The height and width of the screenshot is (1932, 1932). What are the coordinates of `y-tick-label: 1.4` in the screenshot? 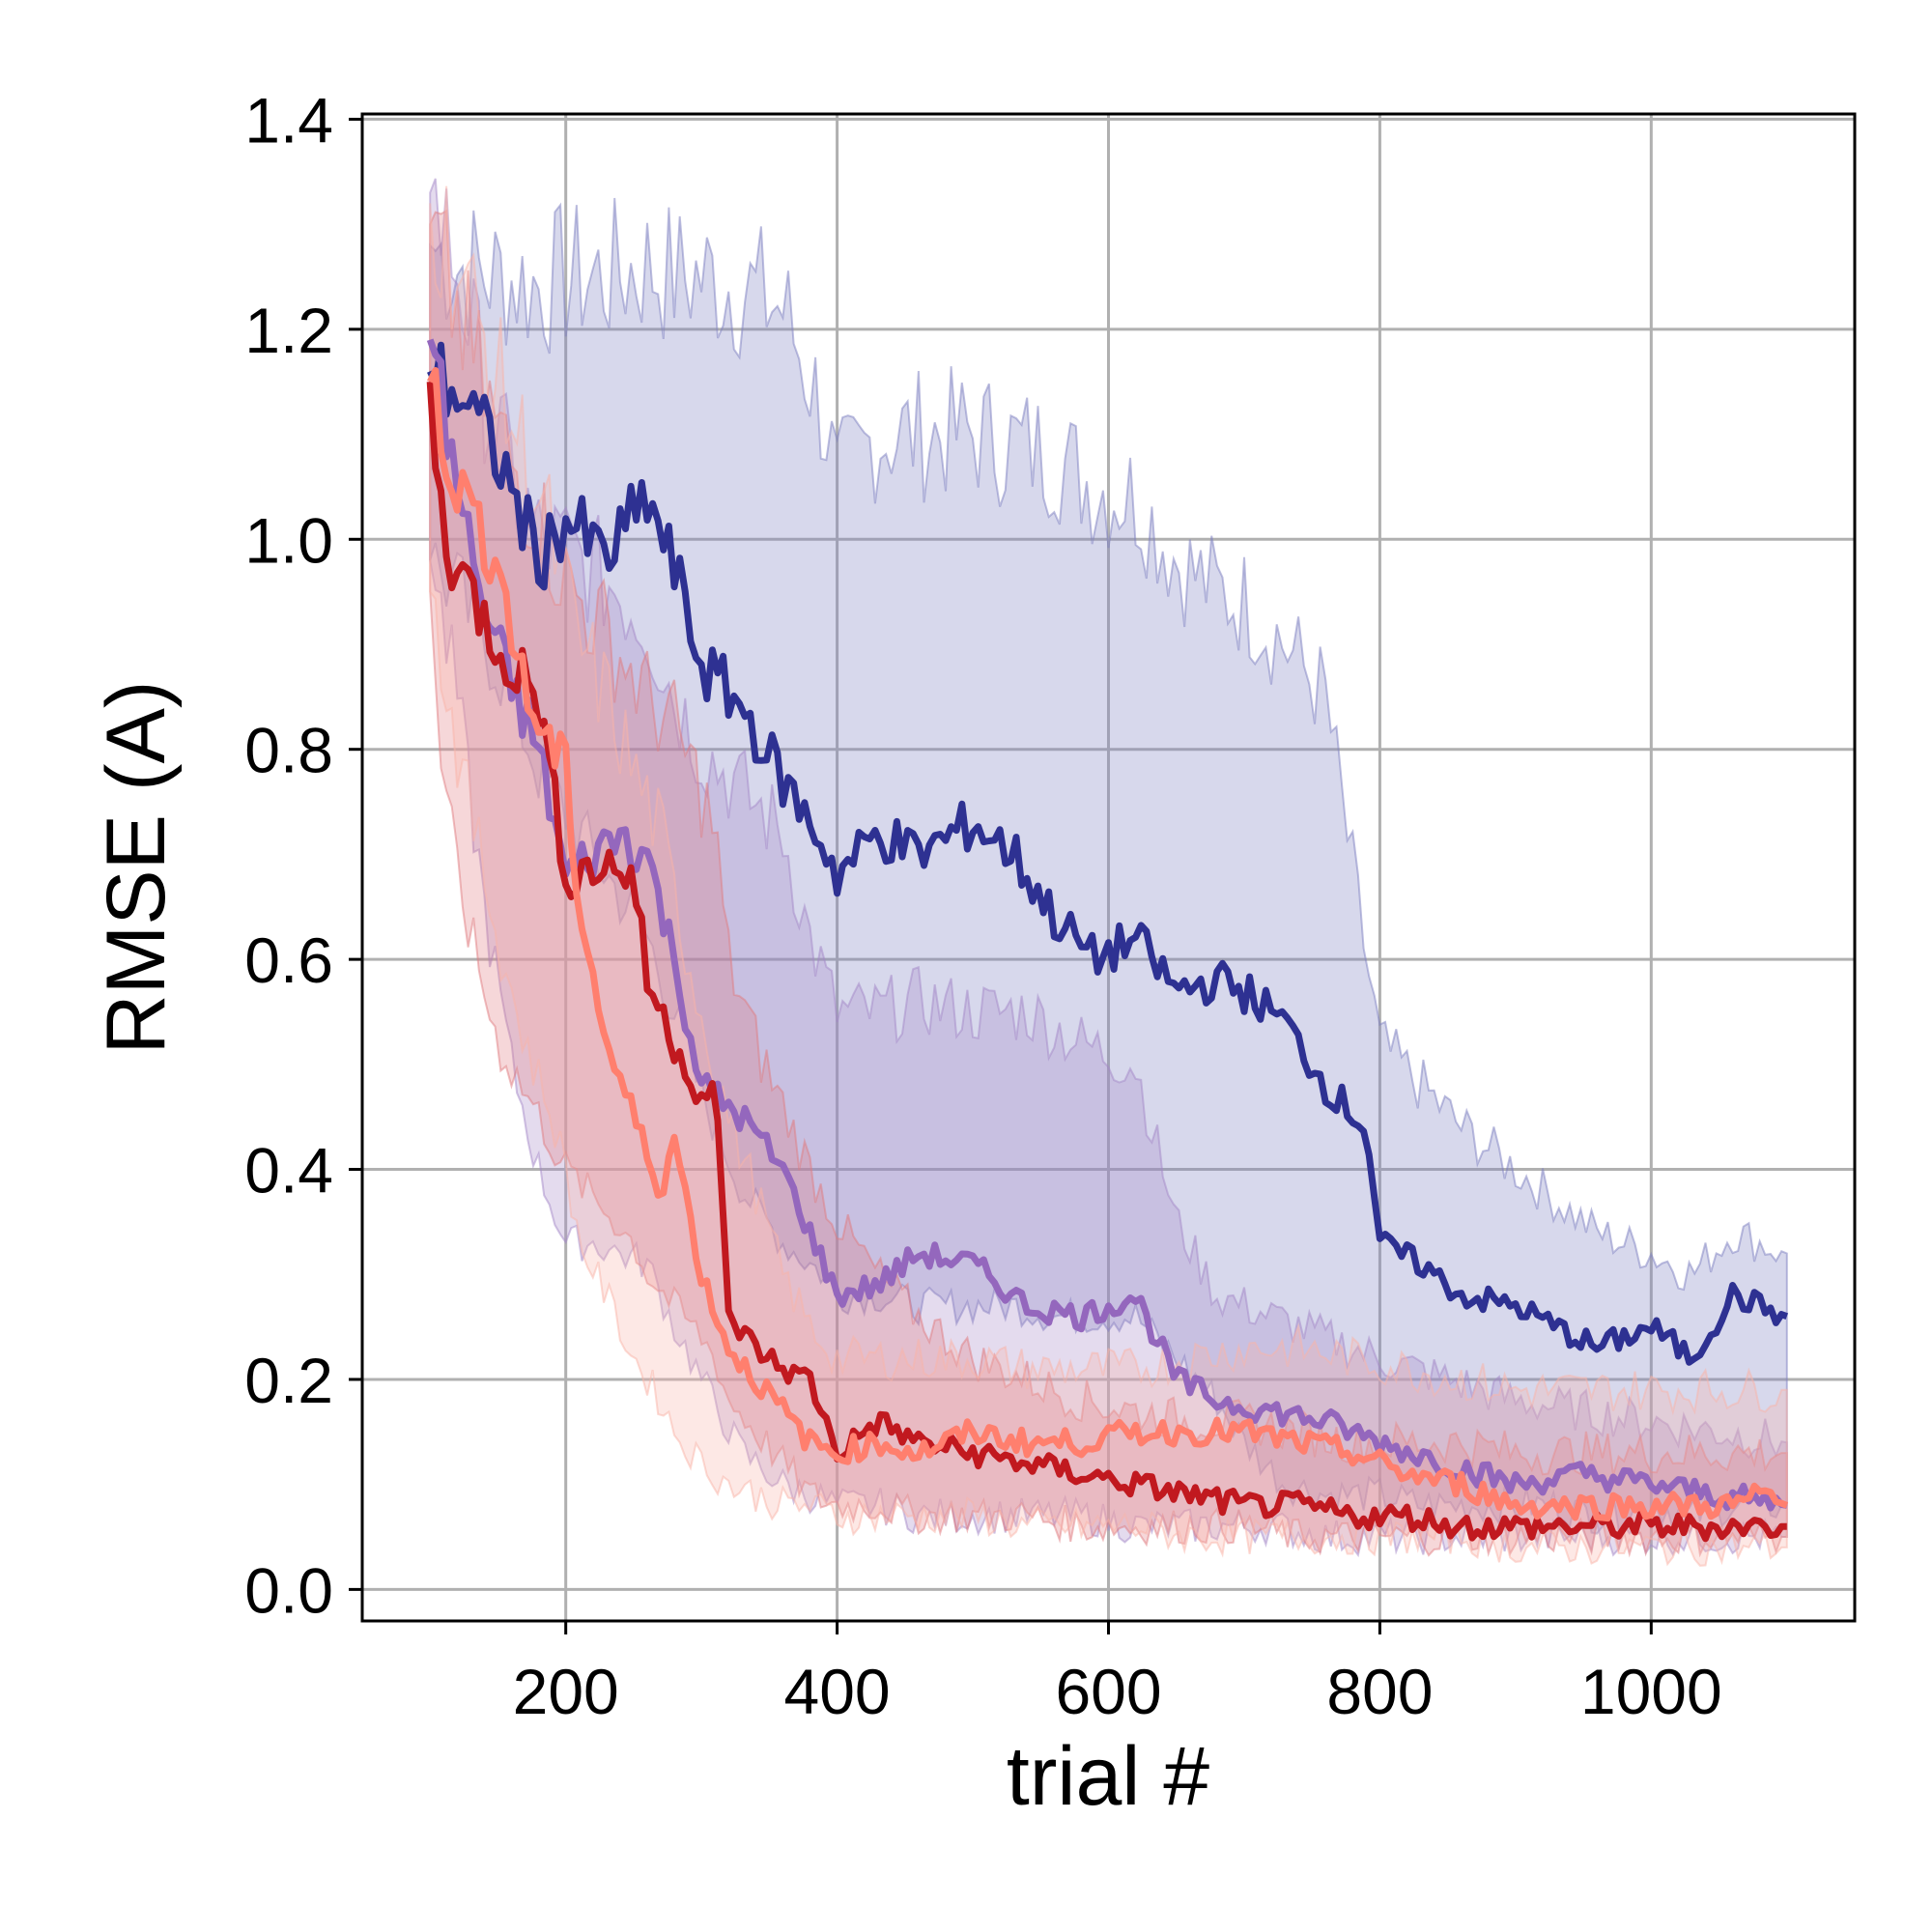 It's located at (288, 120).